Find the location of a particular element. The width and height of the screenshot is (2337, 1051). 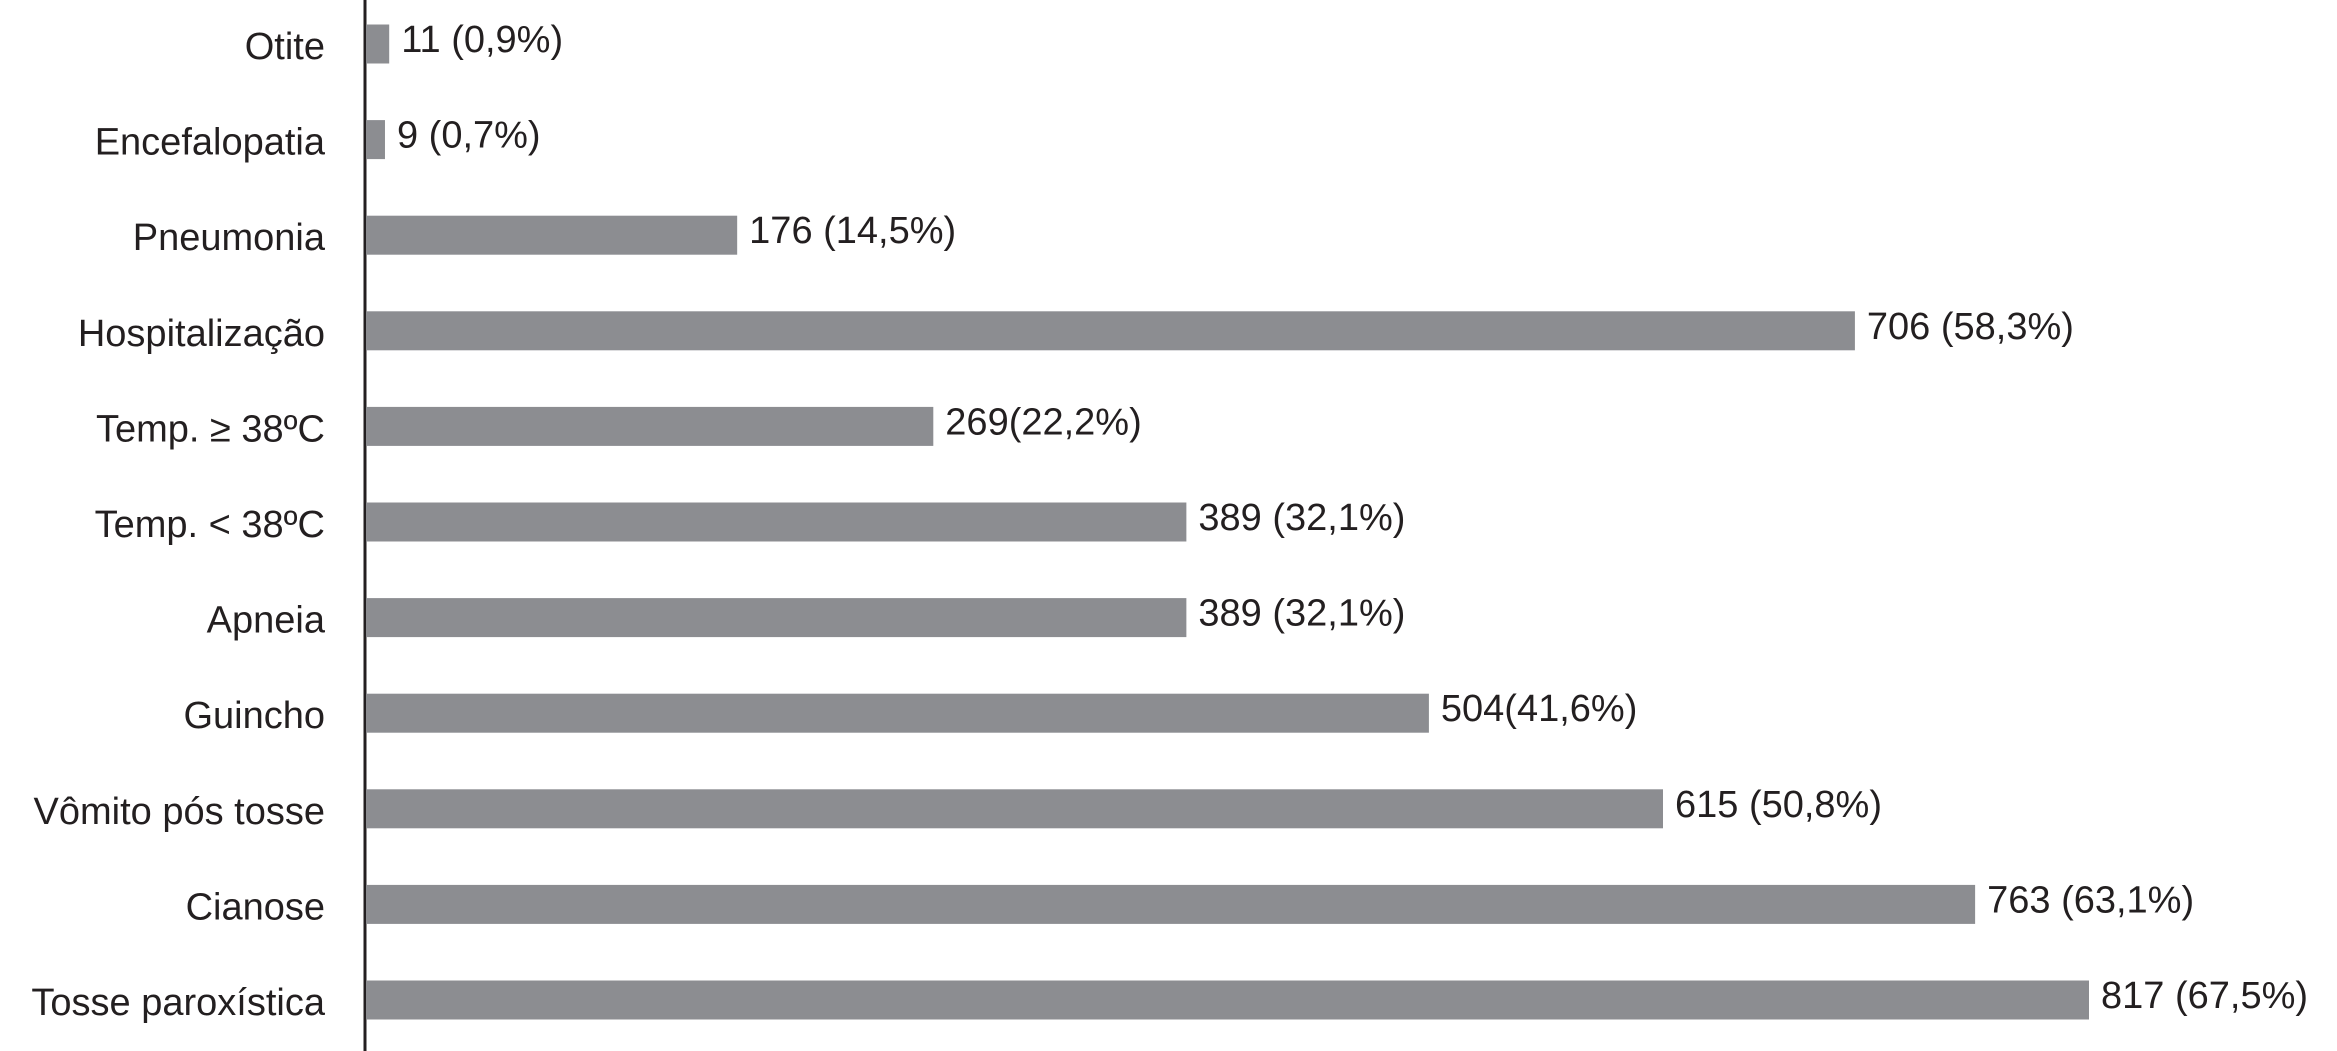

value-label: 706 (58,3%) is located at coordinates (1970, 327).